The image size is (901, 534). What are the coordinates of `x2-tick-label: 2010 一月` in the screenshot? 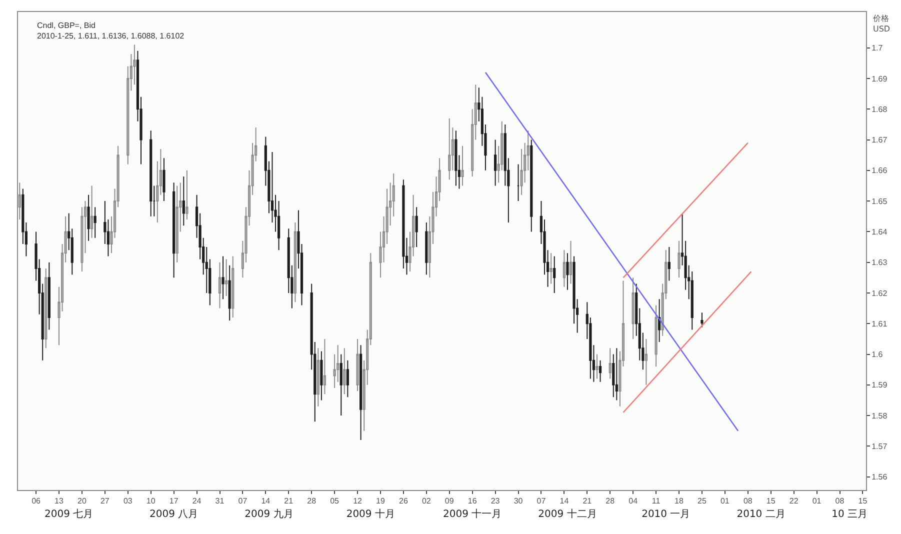 It's located at (666, 514).